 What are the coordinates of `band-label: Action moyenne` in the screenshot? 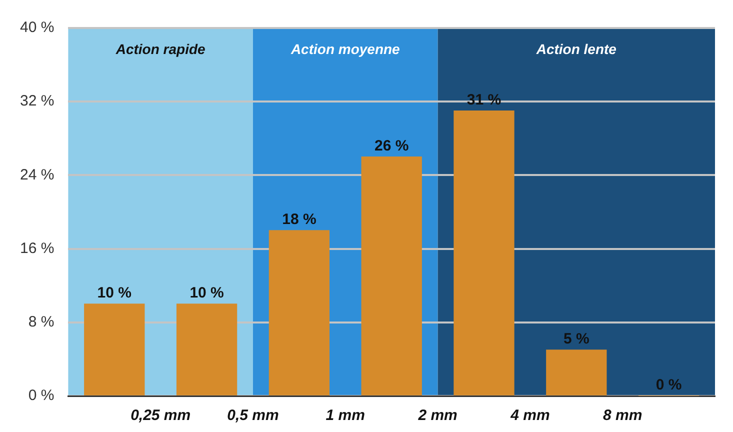 It's located at (345, 48).